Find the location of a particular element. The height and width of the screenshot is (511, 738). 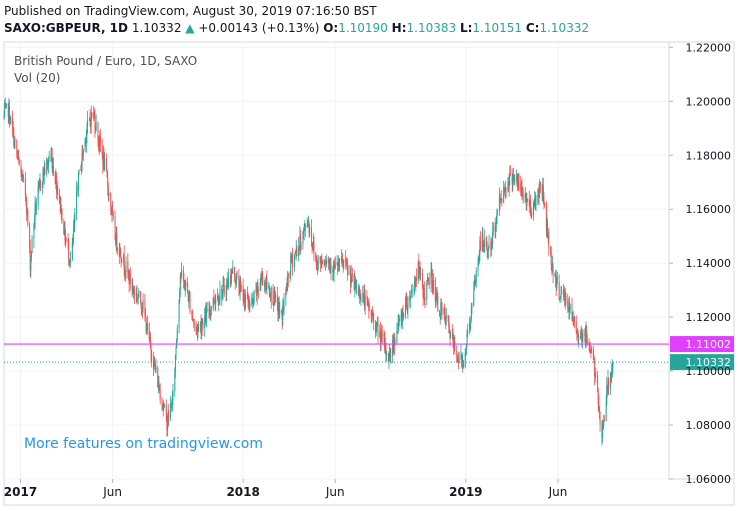

promo-link: More features on tradingview.com is located at coordinates (143, 444).